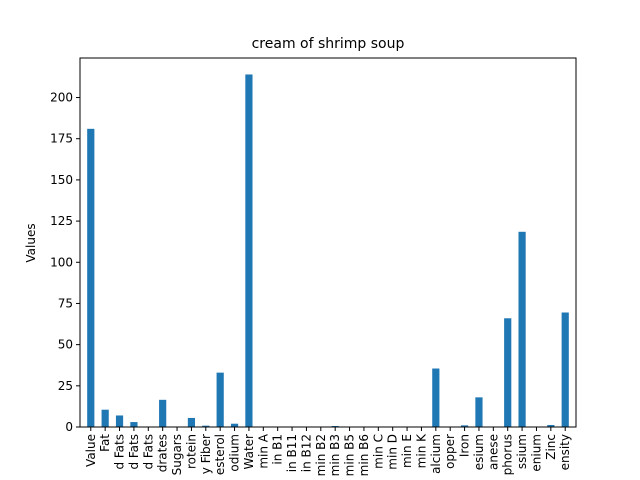 Image resolution: width=640 pixels, height=480 pixels. Describe the element at coordinates (31, 242) in the screenshot. I see `y-axis-label: Values` at that location.